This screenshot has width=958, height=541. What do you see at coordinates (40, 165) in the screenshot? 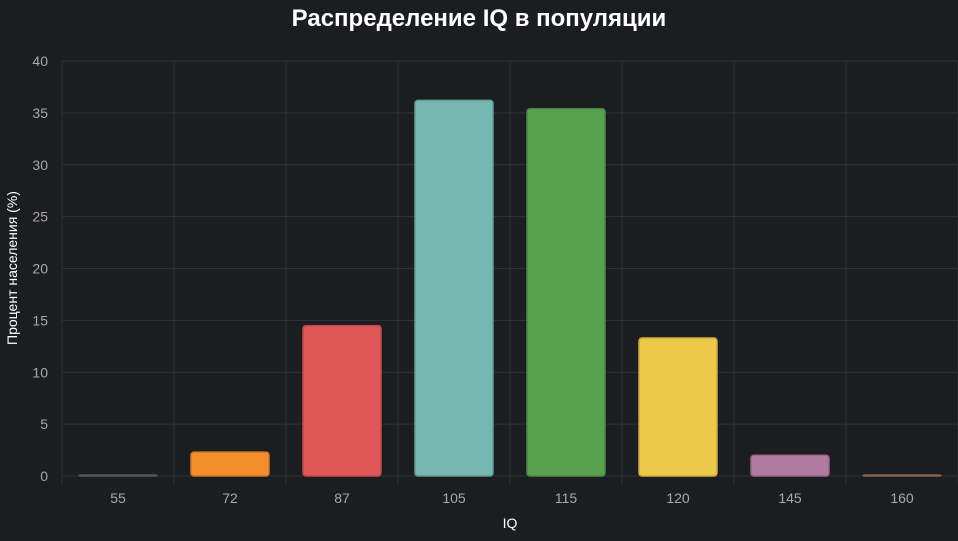
I see `y-tick-label: 30` at bounding box center [40, 165].